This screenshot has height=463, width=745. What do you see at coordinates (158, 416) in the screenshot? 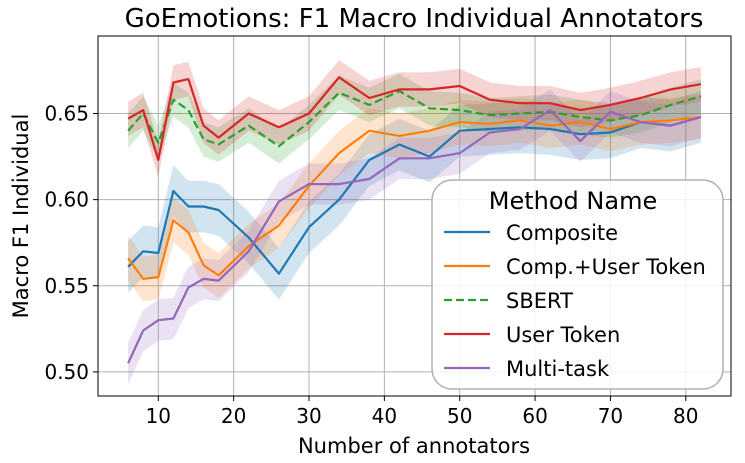
I see `x-tick-label: 10` at bounding box center [158, 416].